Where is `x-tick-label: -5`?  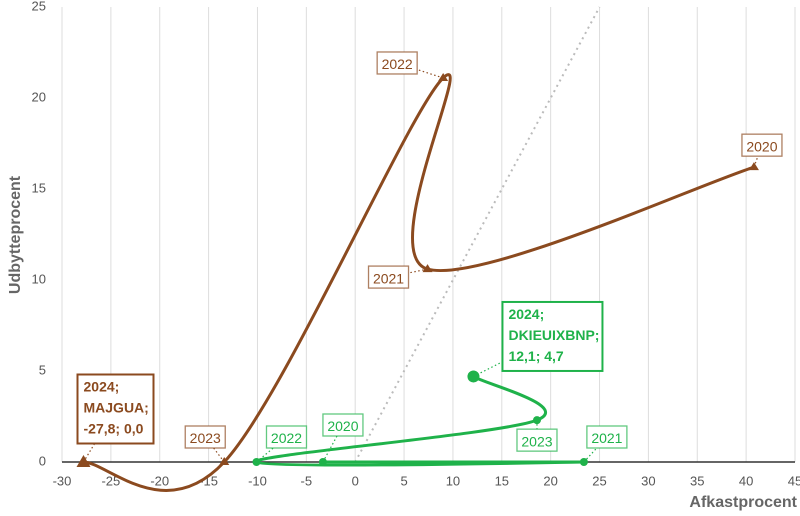 x-tick-label: -5 is located at coordinates (307, 480).